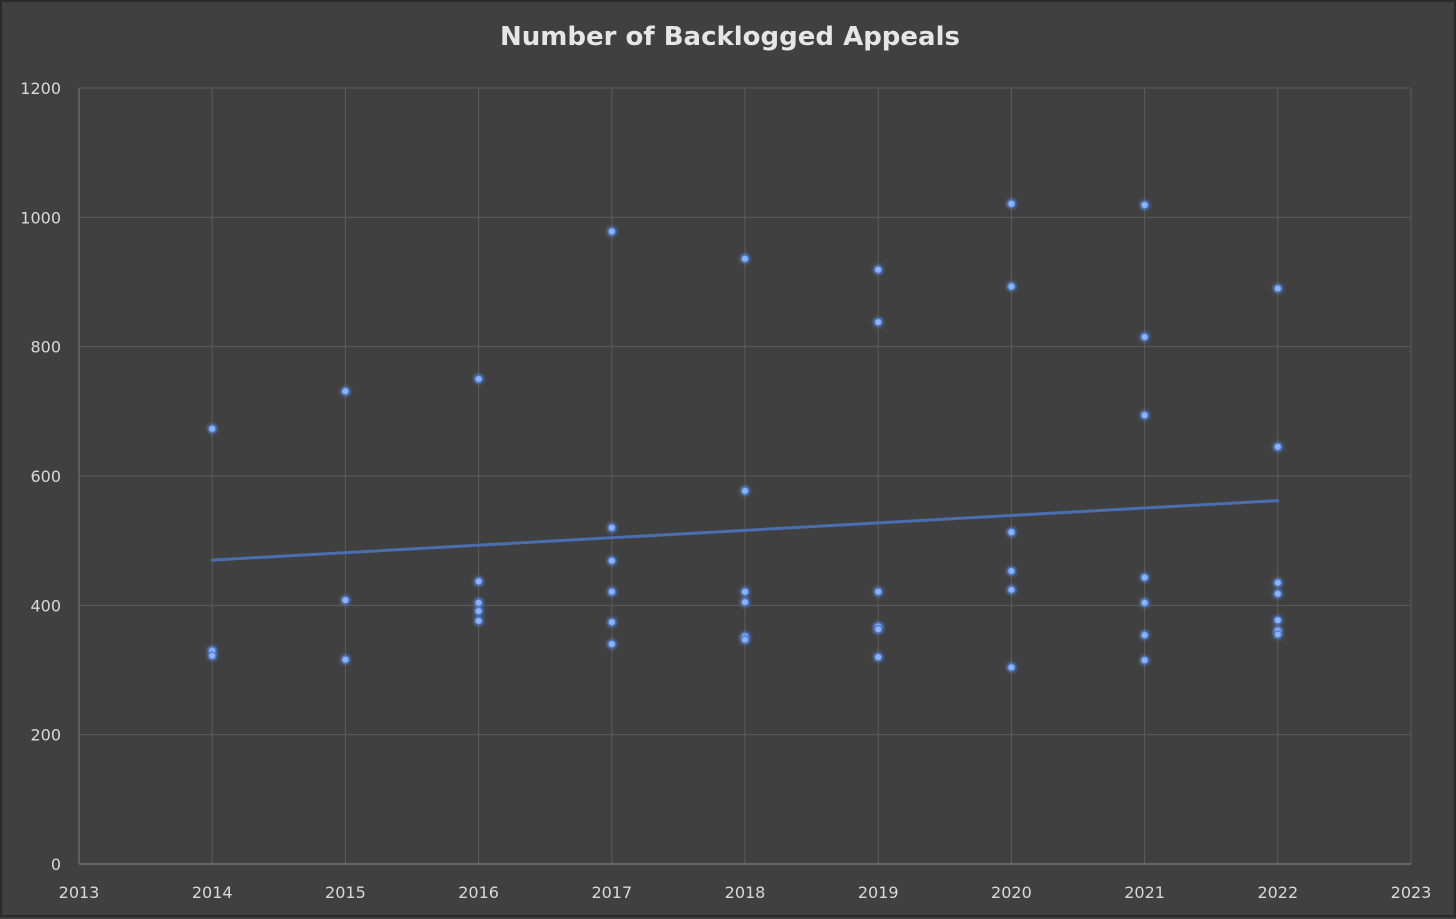 The height and width of the screenshot is (919, 1456). I want to click on y-tick-label: 1200, so click(40, 88).